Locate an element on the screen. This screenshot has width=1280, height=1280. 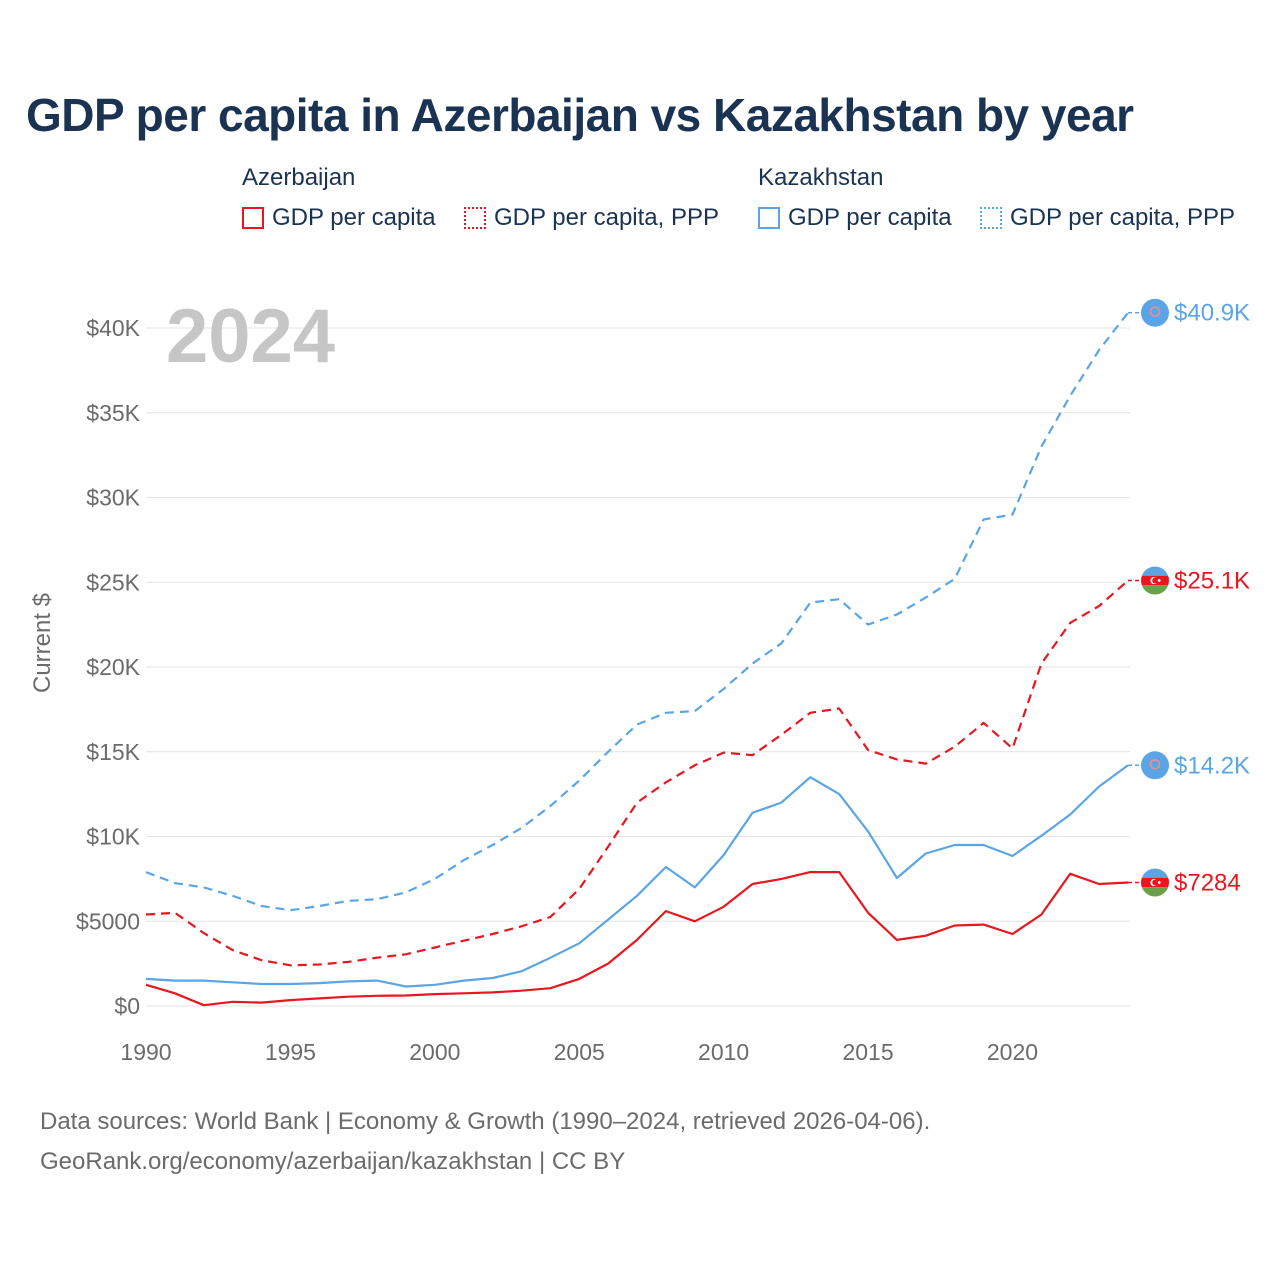
y-tick-label: $40K is located at coordinates (113, 328).